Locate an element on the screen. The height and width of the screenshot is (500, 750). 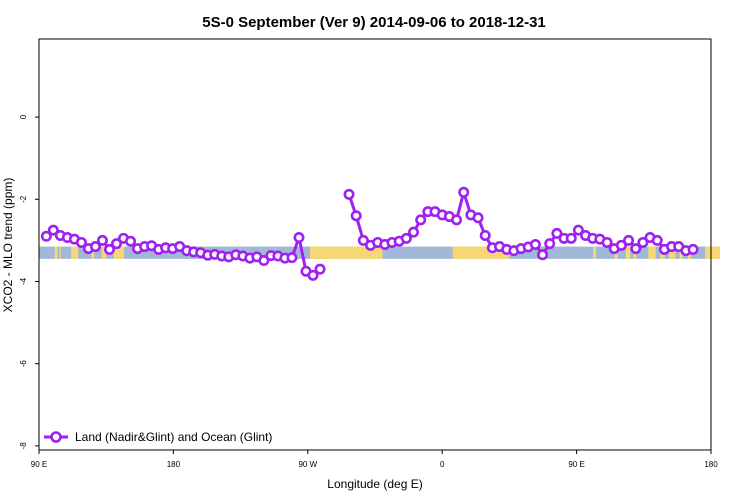
x-tick-label: 90 W is located at coordinates (307, 464).